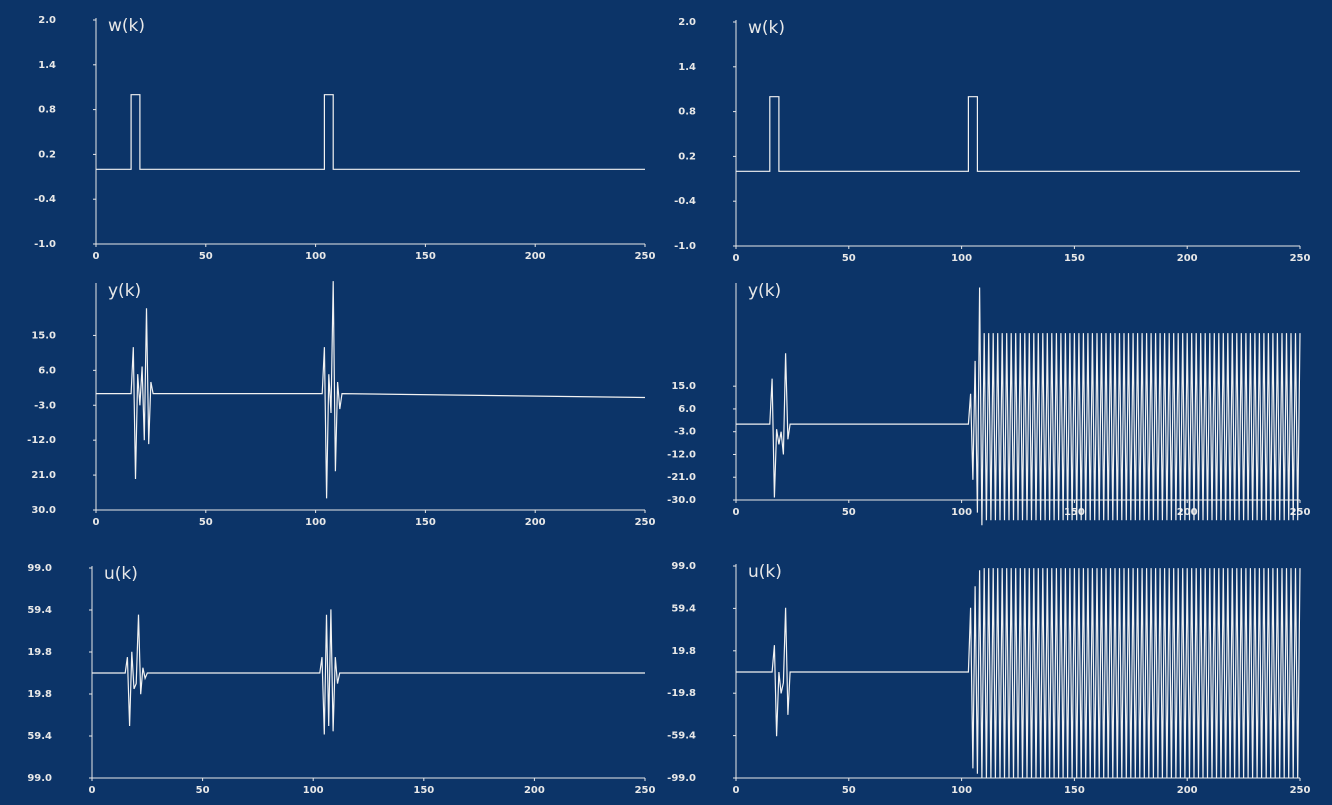 This screenshot has height=805, width=1332. I want to click on y-tick-label: 30.0, so click(43, 510).